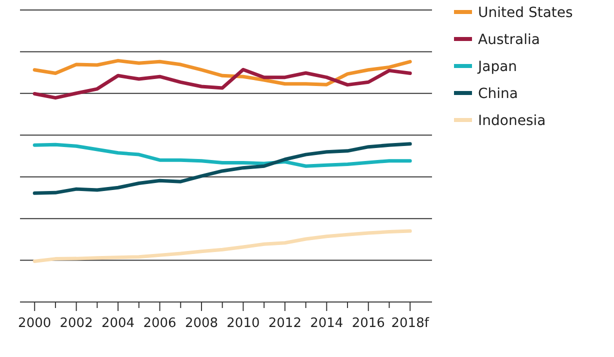 This screenshot has height=357, width=614. Describe the element at coordinates (76, 323) in the screenshot. I see `x-tick-label: 2002` at that location.